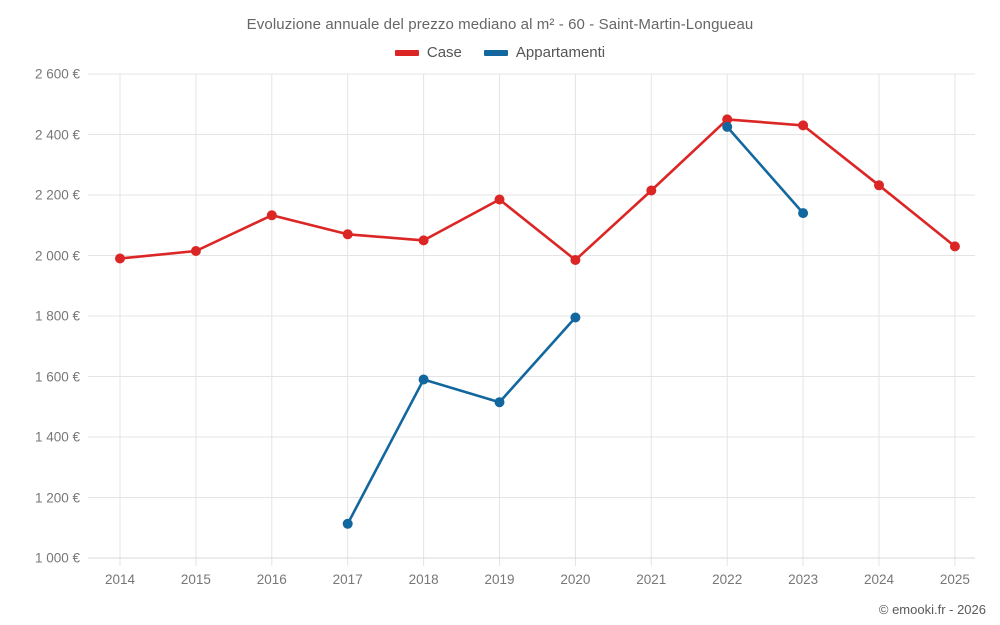 This screenshot has width=1000, height=625. Describe the element at coordinates (803, 579) in the screenshot. I see `x-axis-tick-label: 2023` at that location.